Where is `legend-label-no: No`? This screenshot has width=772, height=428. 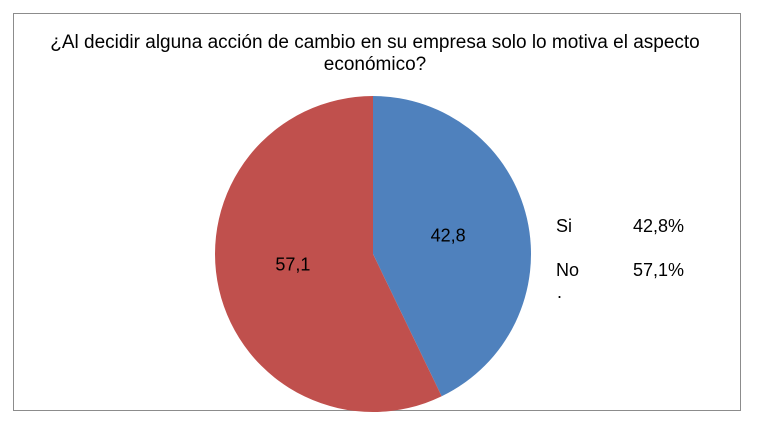
legend-label-no: No is located at coordinates (567, 270).